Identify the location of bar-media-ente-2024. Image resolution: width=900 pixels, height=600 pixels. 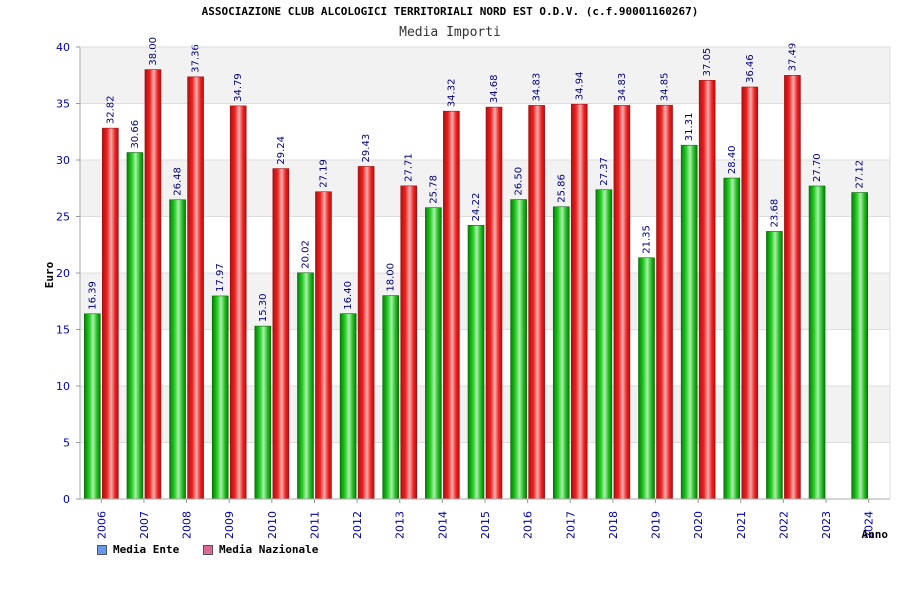
(859, 346).